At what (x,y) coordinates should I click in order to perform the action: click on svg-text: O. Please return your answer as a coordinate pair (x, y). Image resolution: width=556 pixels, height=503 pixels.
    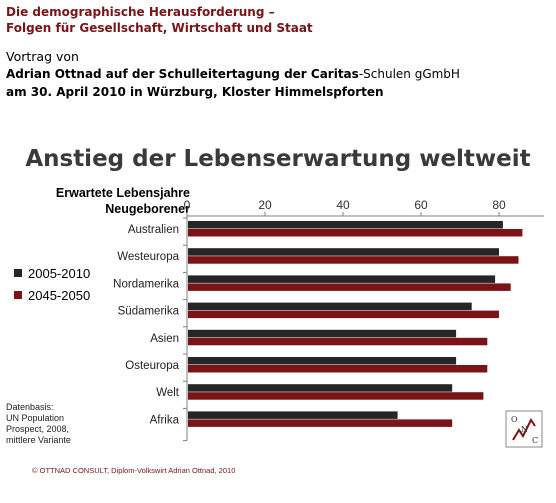
    Looking at the image, I should click on (514, 419).